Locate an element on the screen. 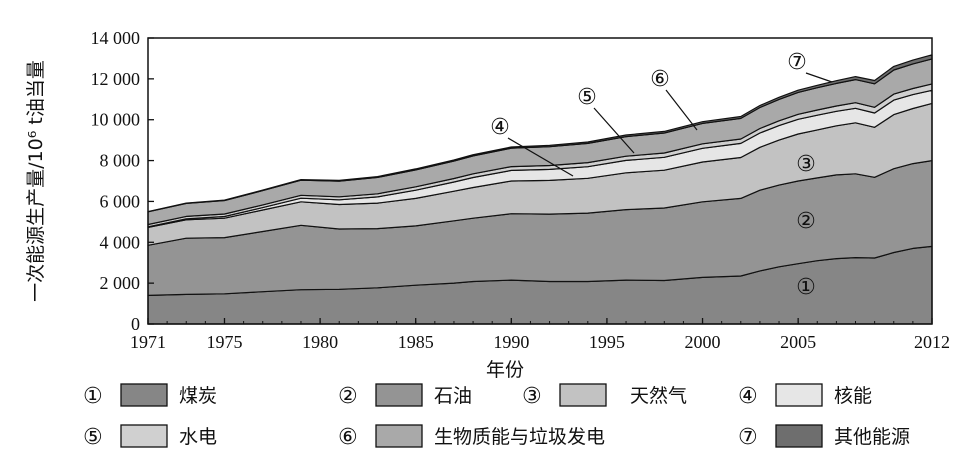 This screenshot has width=974, height=470. legend-marker: ③ is located at coordinates (532, 396).